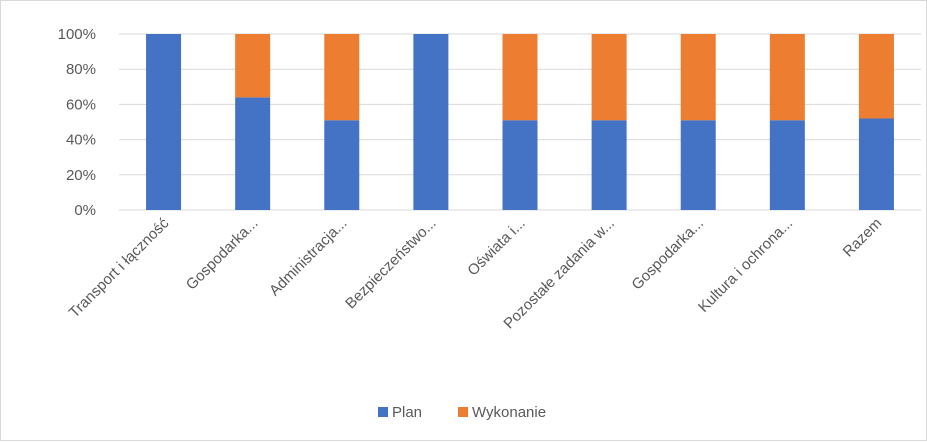 This screenshot has height=442, width=927. I want to click on legend-label: Wykonanie, so click(509, 412).